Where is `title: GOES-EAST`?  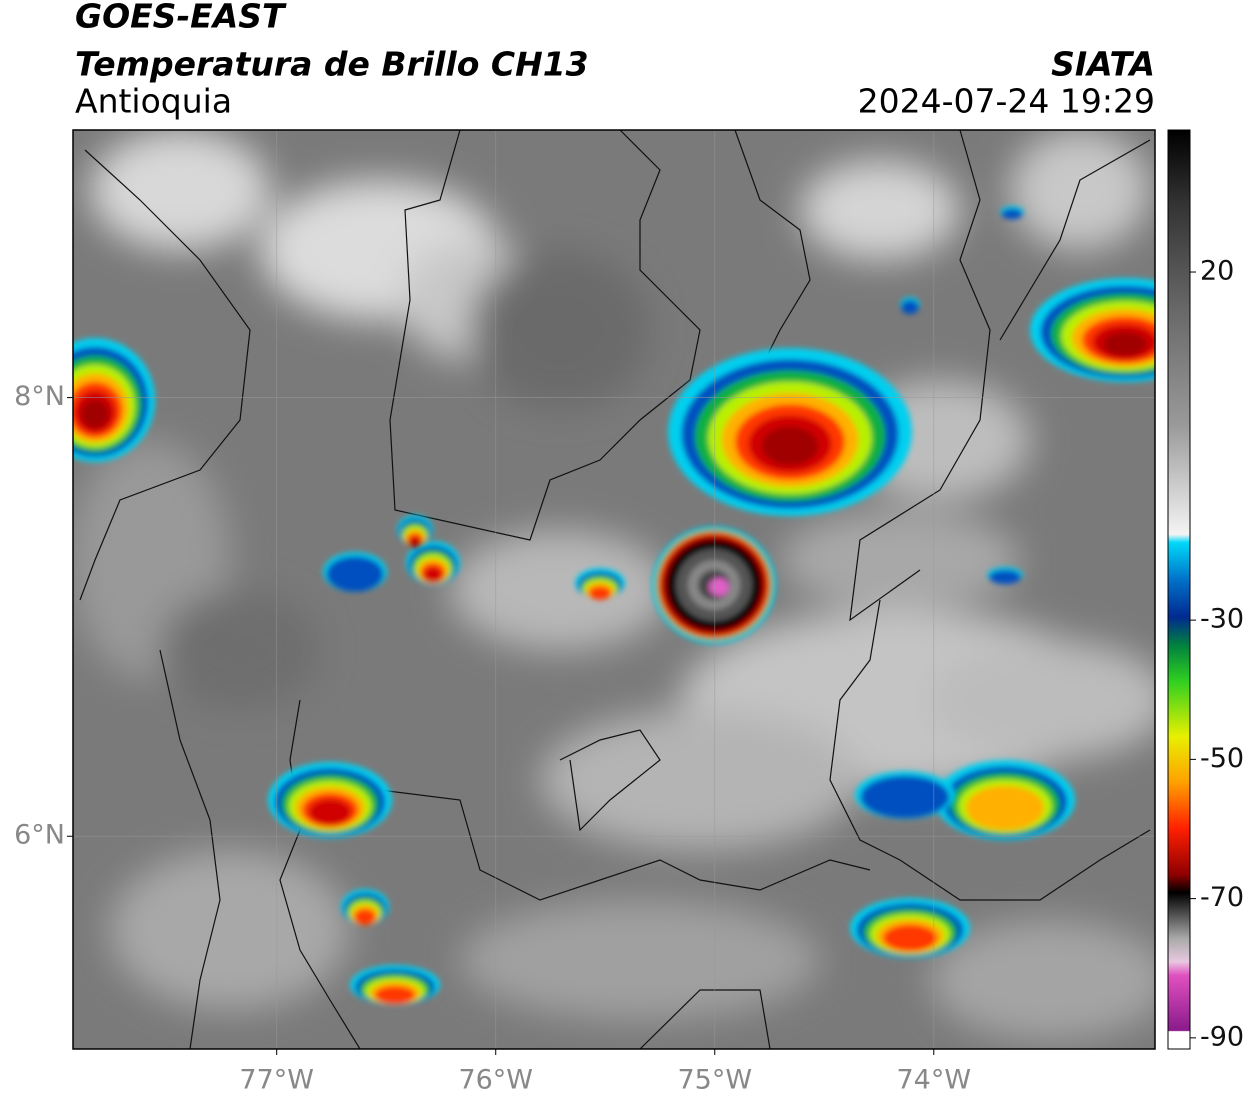
title: GOES-EAST is located at coordinates (181, 18).